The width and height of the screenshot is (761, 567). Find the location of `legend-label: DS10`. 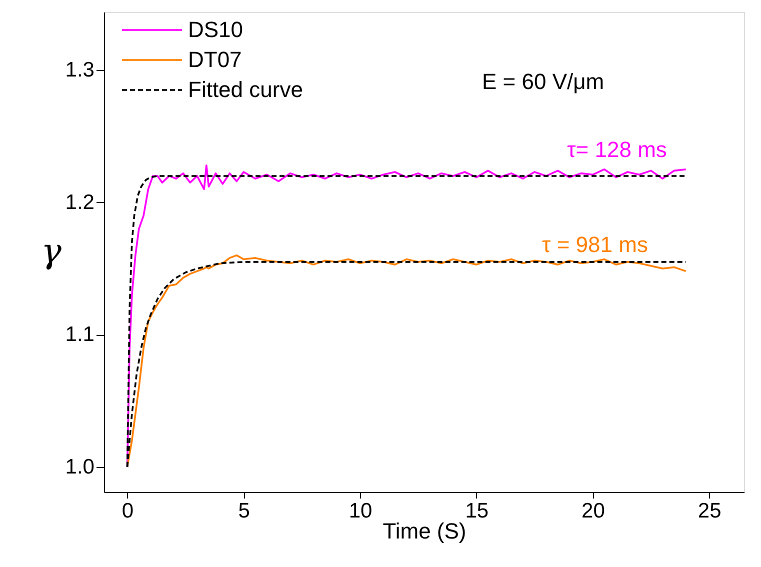

legend-label: DS10 is located at coordinates (216, 29).